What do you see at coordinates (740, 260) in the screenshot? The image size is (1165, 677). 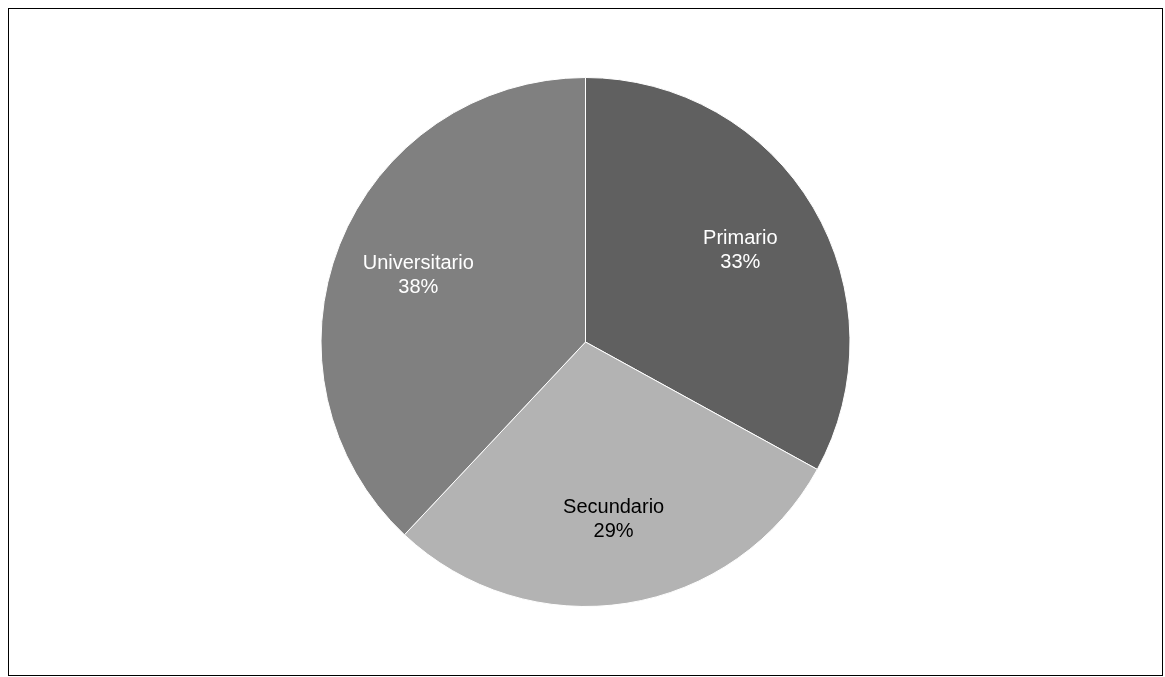 I see `data-label: 33%` at bounding box center [740, 260].